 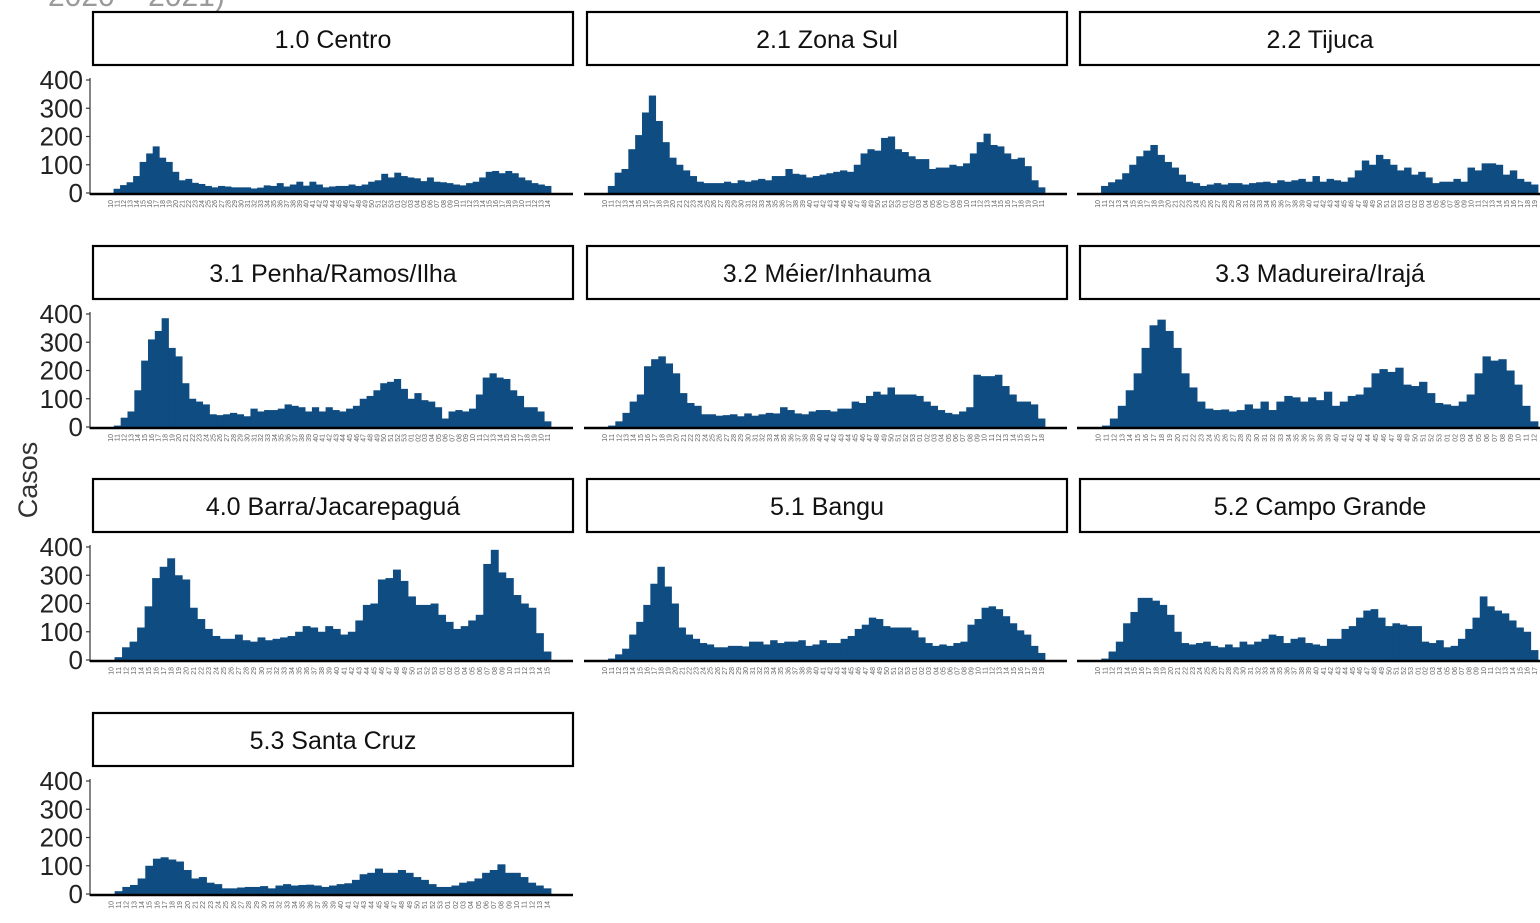 What do you see at coordinates (187, 671) in the screenshot?
I see `x-tick-label: 20` at bounding box center [187, 671].